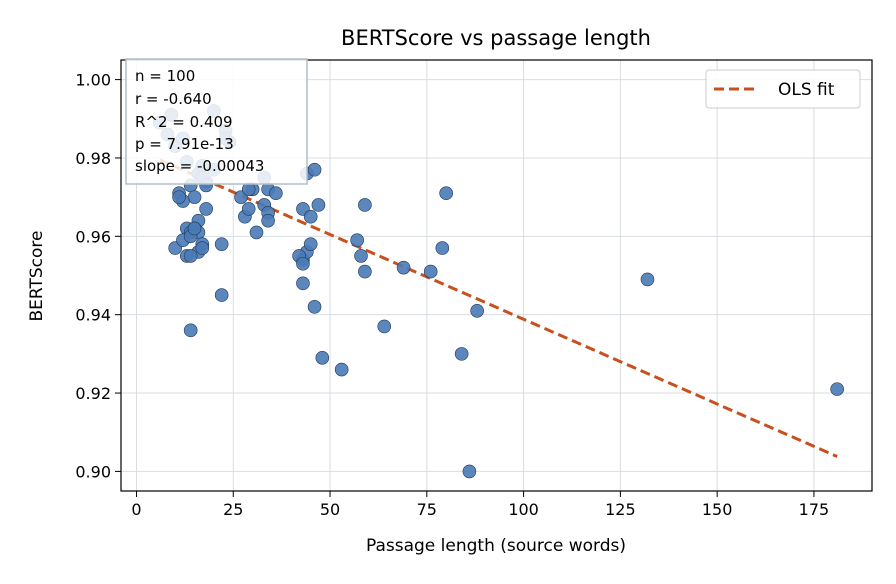 The image size is (896, 584). Describe the element at coordinates (427, 509) in the screenshot. I see `x-tick-label: 75` at that location.